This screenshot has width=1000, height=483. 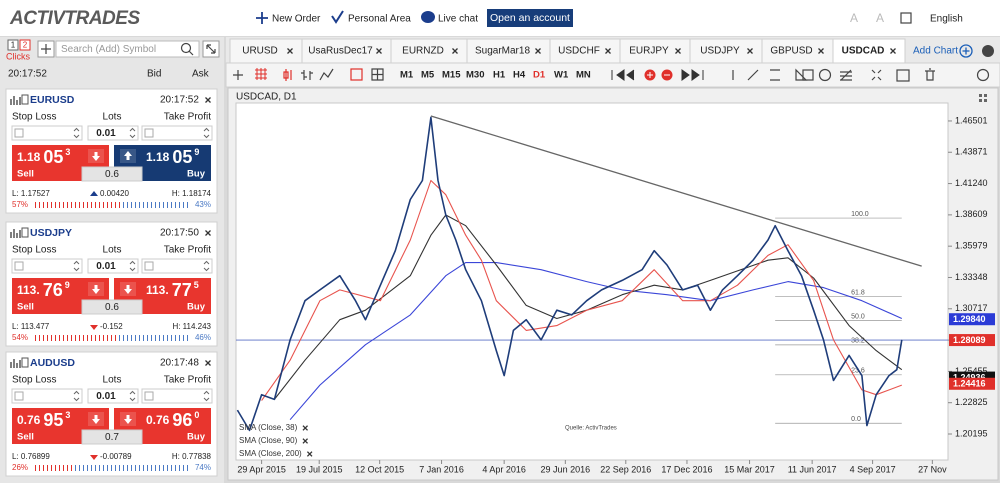 I want to click on x-tick-label: 11 Jun 2017, so click(x=812, y=469).